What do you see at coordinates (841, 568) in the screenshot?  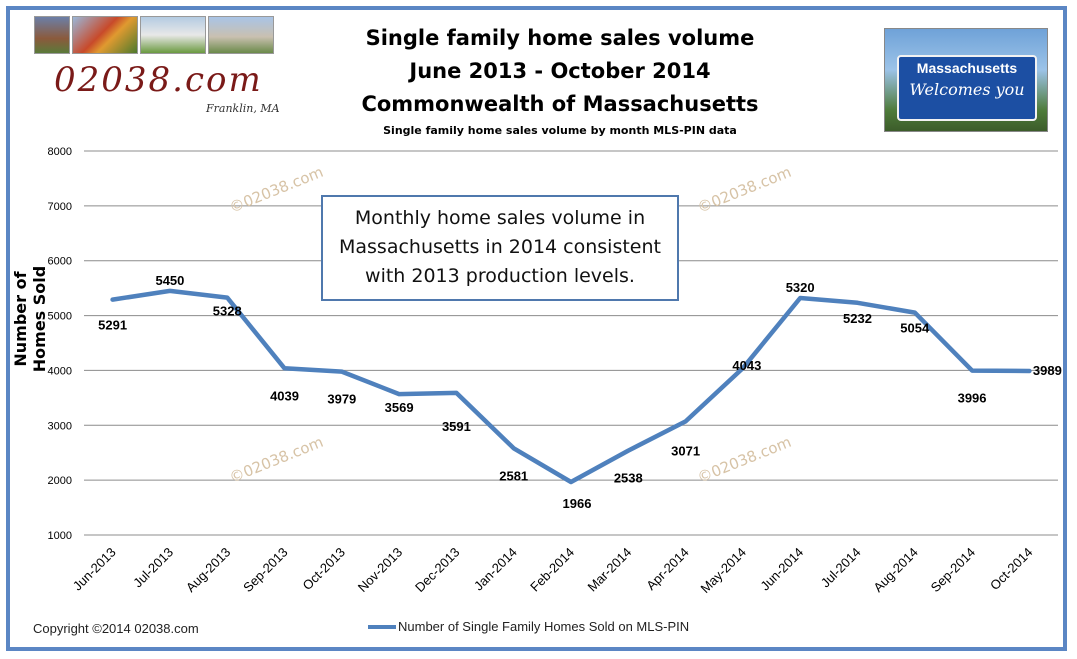 I see `x-tick-label: Jul-2014` at bounding box center [841, 568].